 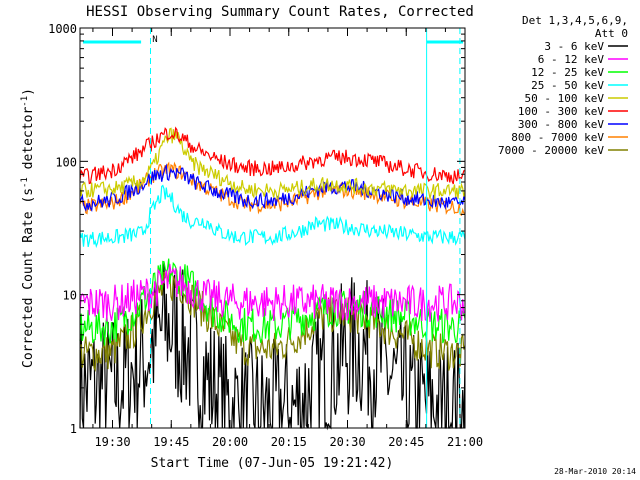 I want to click on series-line-100to300keV, so click(x=272, y=155).